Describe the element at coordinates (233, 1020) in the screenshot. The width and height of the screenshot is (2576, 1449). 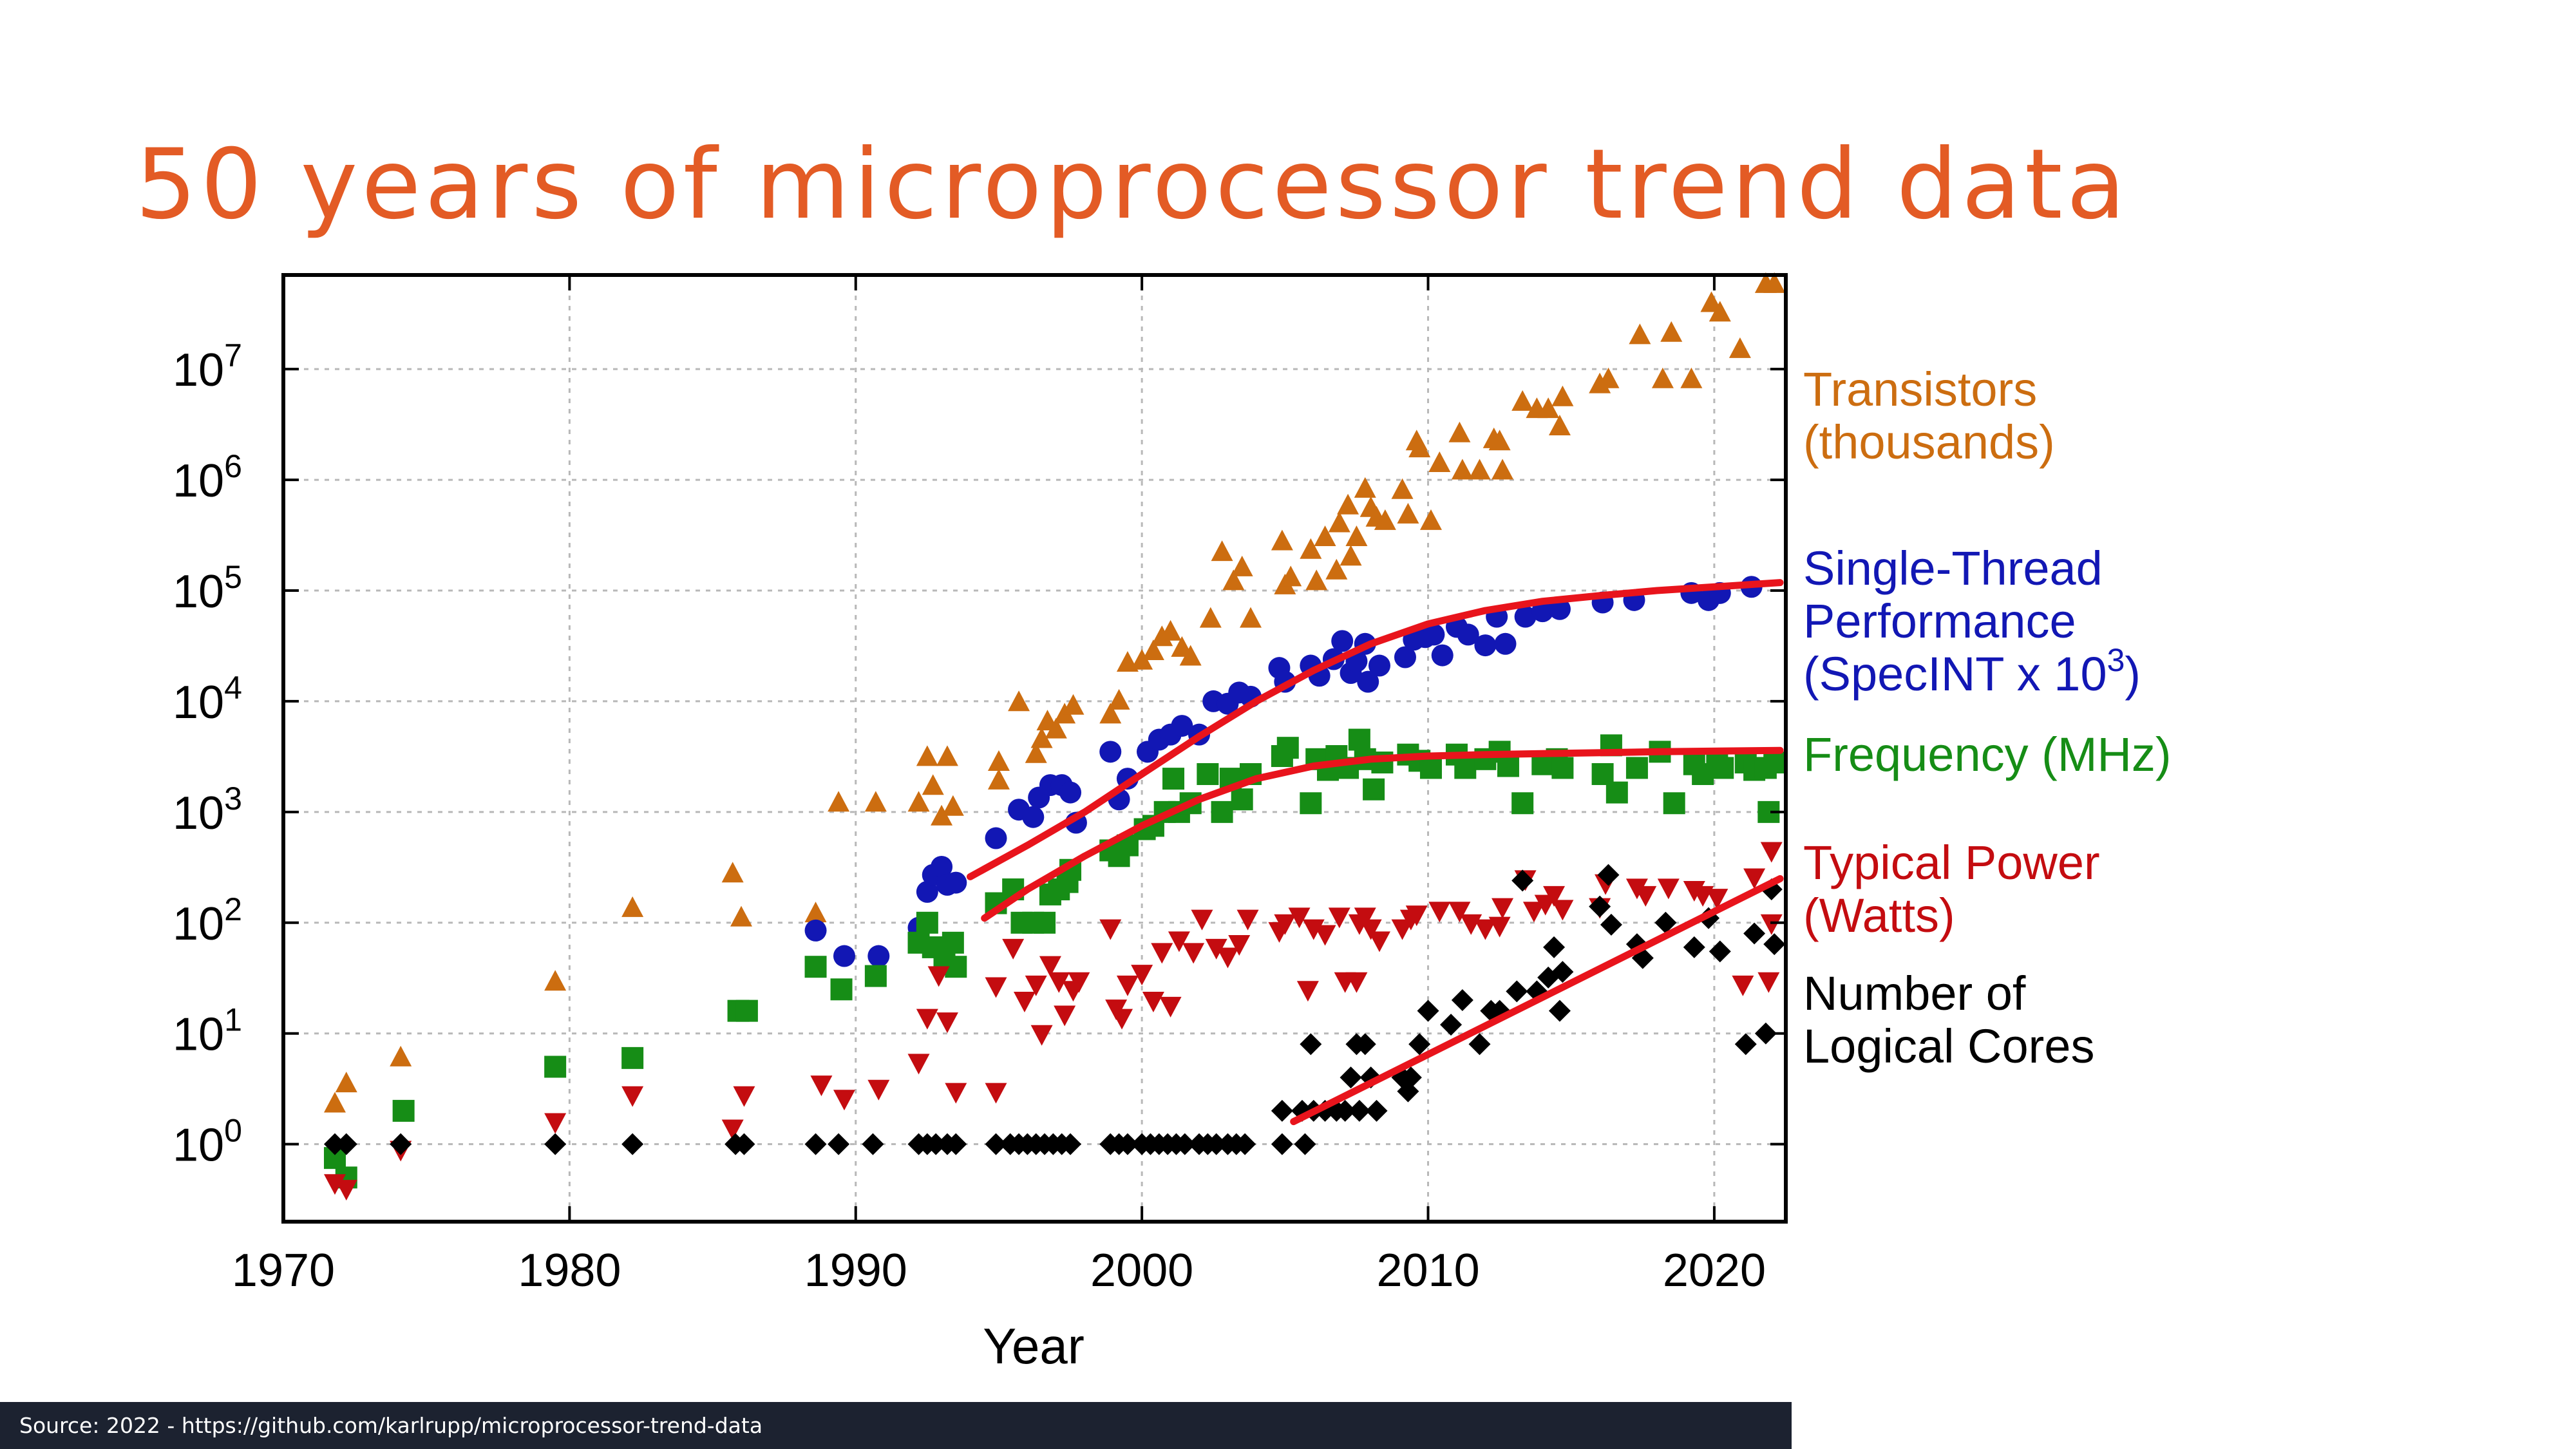
I see `y-tick-exponent: 1` at that location.